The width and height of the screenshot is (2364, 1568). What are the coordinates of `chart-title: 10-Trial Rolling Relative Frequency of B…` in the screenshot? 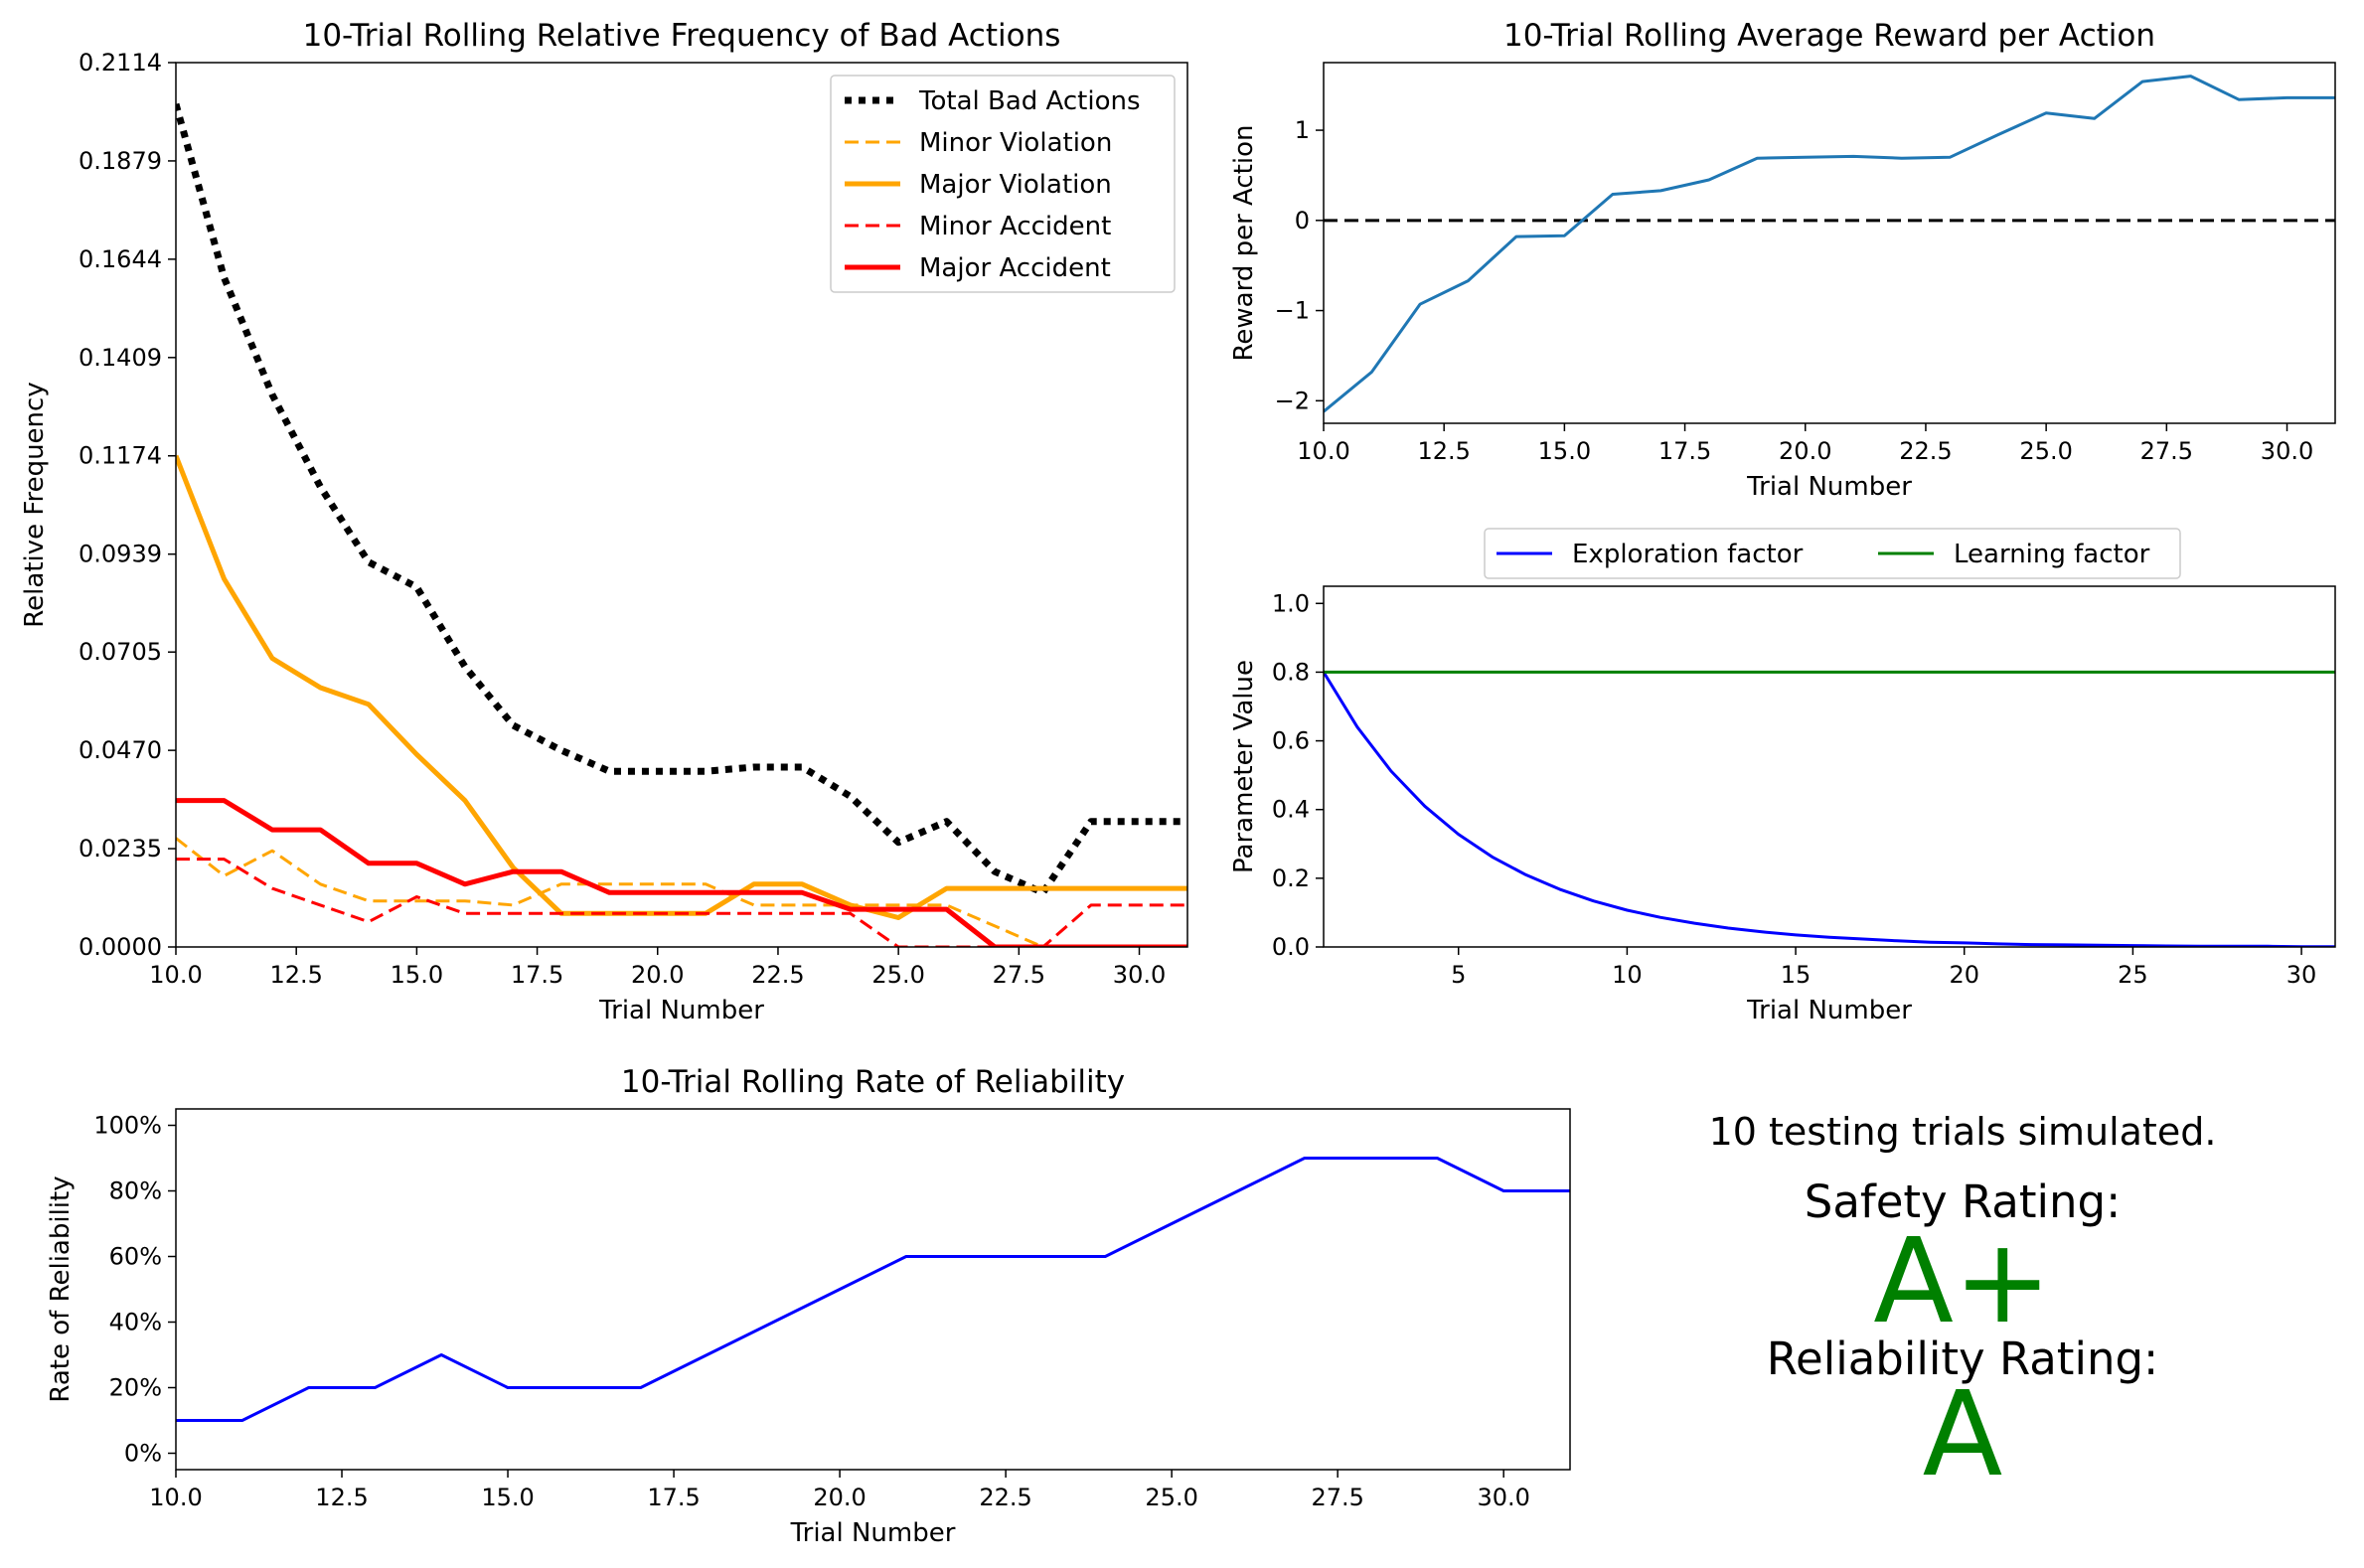 It's located at (682, 36).